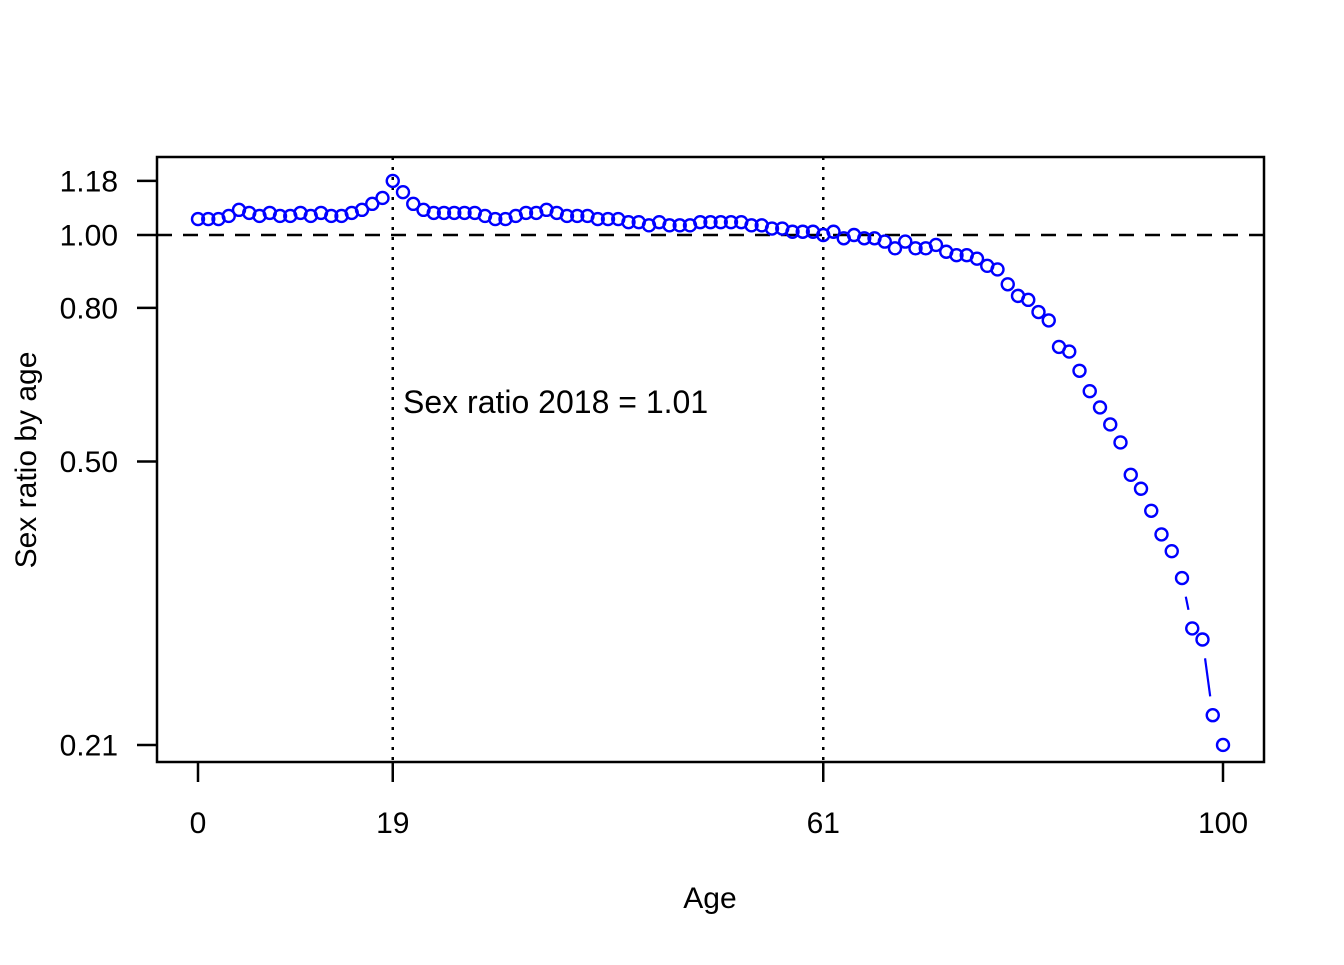 The height and width of the screenshot is (965, 1344). I want to click on y-axis-title: Sex ratio by age, so click(26, 460).